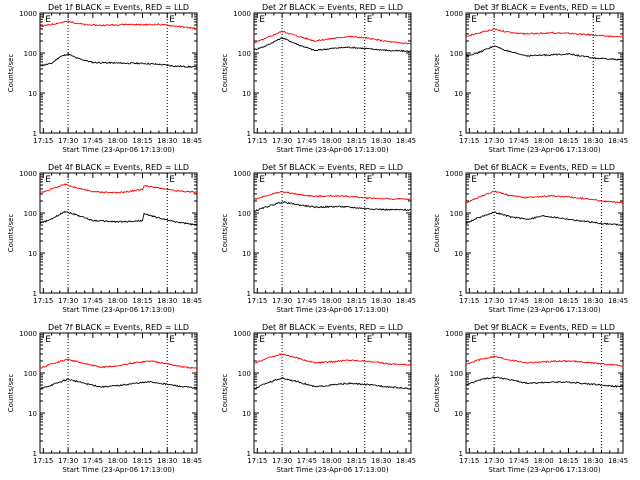 The height and width of the screenshot is (480, 640). I want to click on panel-title: Det 3f BLACK = Events, RED = LLD, so click(544, 7).